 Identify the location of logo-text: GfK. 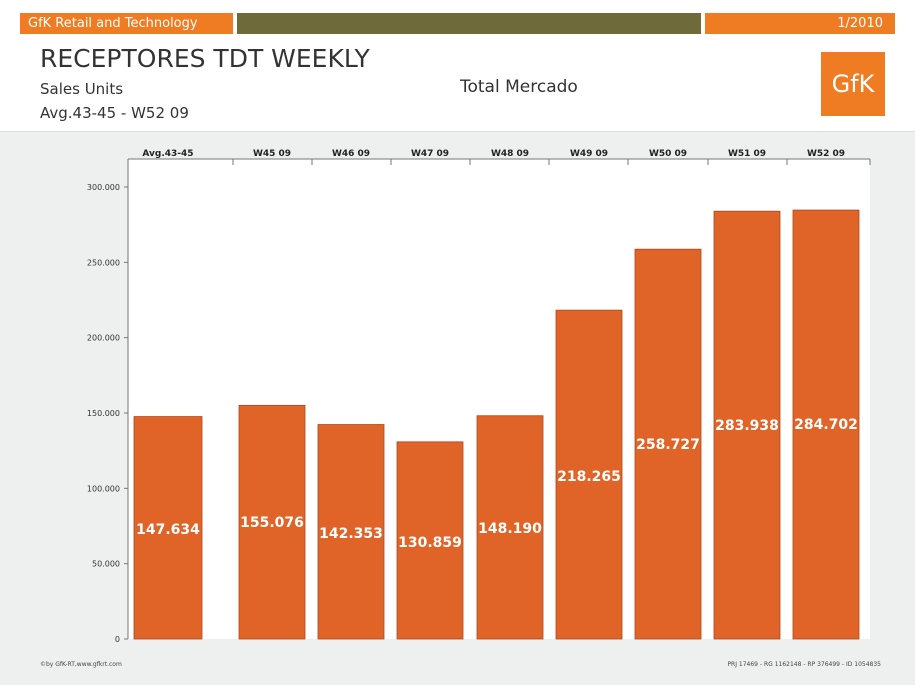
(853, 84).